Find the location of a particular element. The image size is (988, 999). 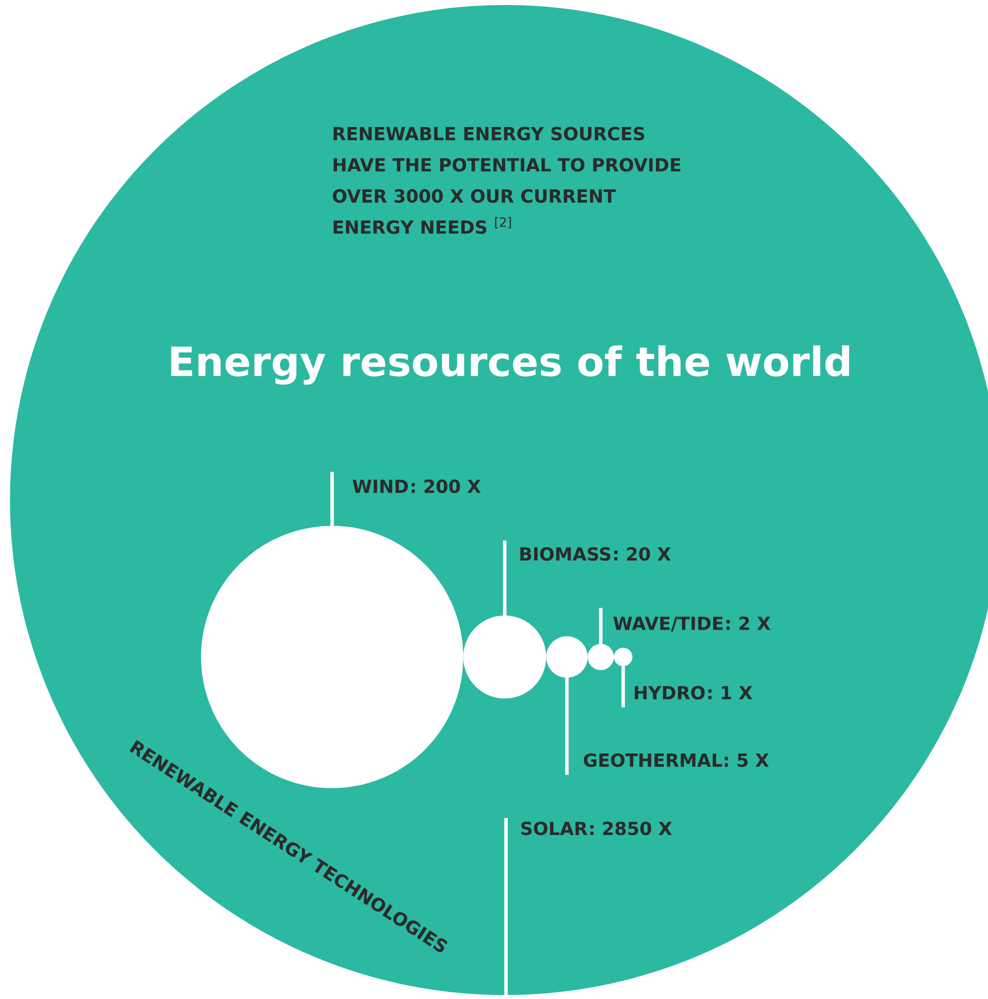

category-label: HYDRO is located at coordinates (669, 693).